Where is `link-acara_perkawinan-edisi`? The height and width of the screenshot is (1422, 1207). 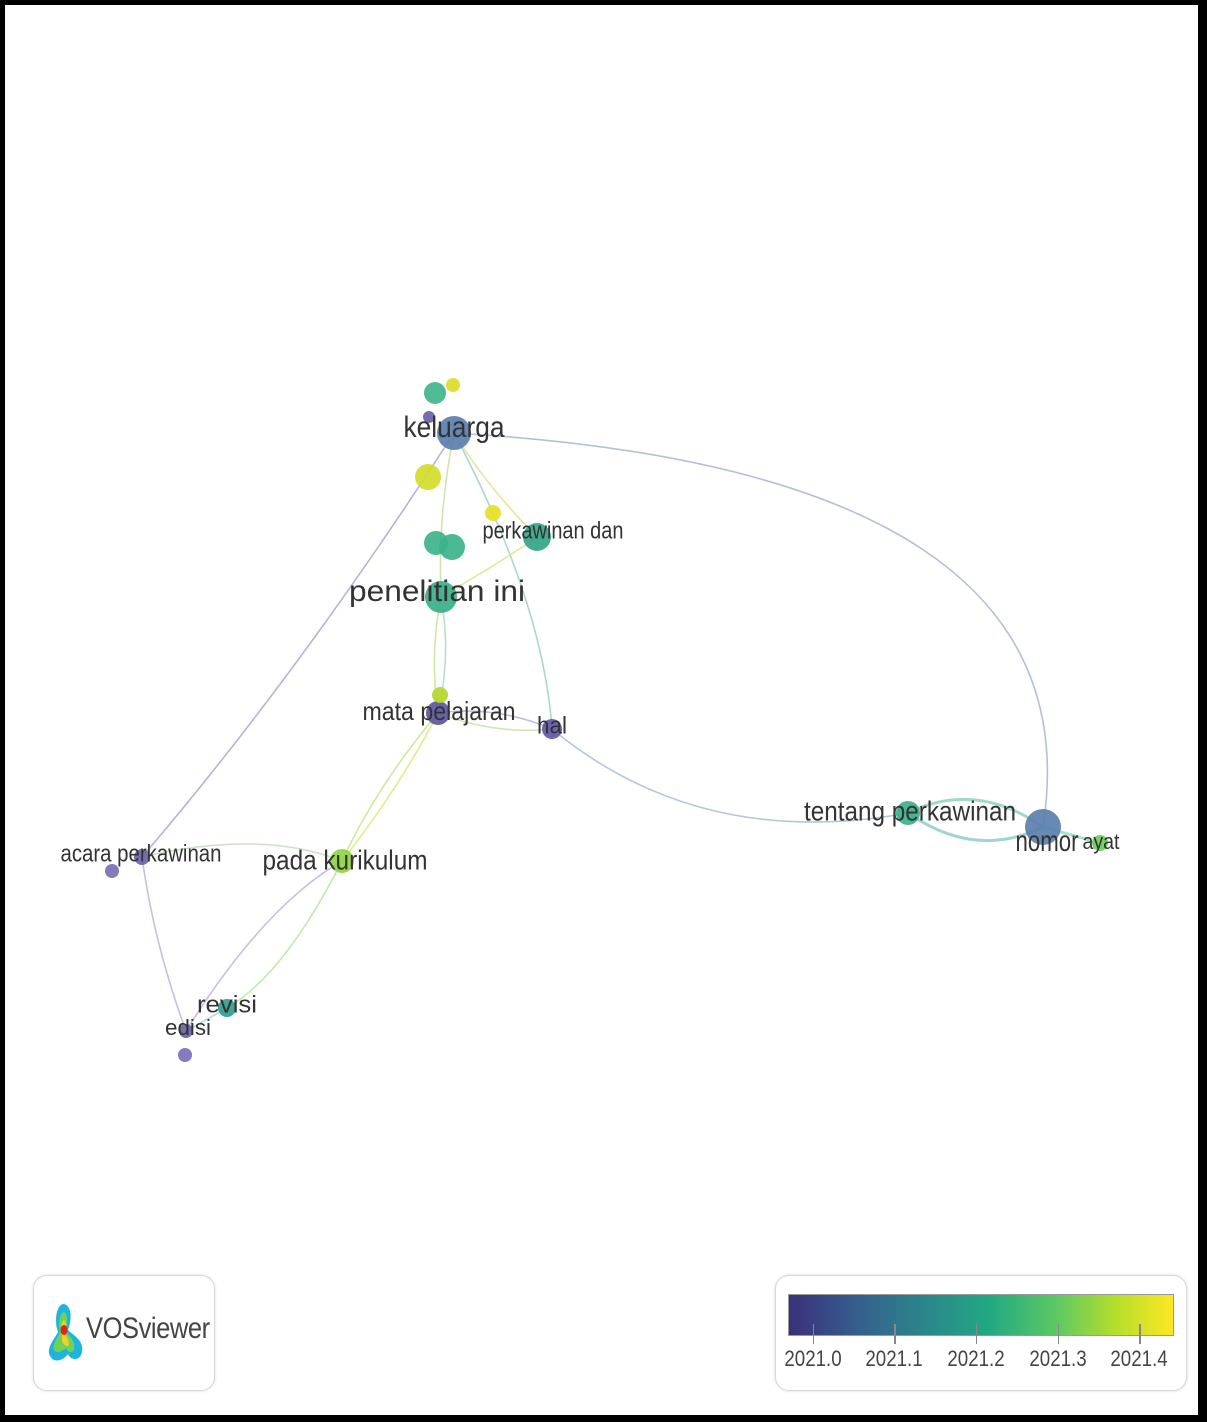 link-acara_perkawinan-edisi is located at coordinates (164, 944).